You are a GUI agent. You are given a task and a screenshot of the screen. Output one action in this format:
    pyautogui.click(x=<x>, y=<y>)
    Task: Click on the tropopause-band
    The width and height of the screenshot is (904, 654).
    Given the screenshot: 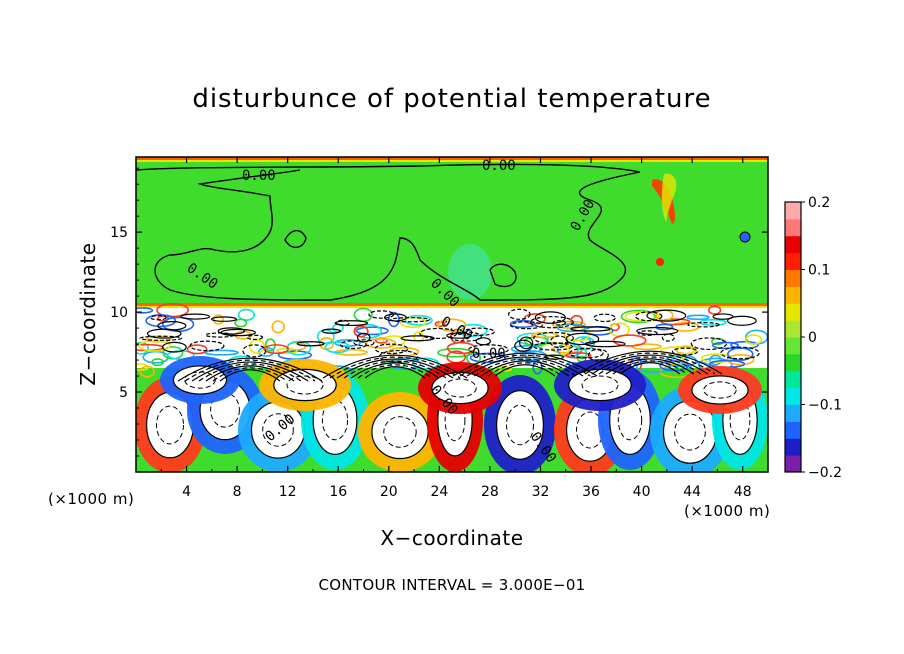 What is the action you would take?
    pyautogui.click(x=452, y=304)
    